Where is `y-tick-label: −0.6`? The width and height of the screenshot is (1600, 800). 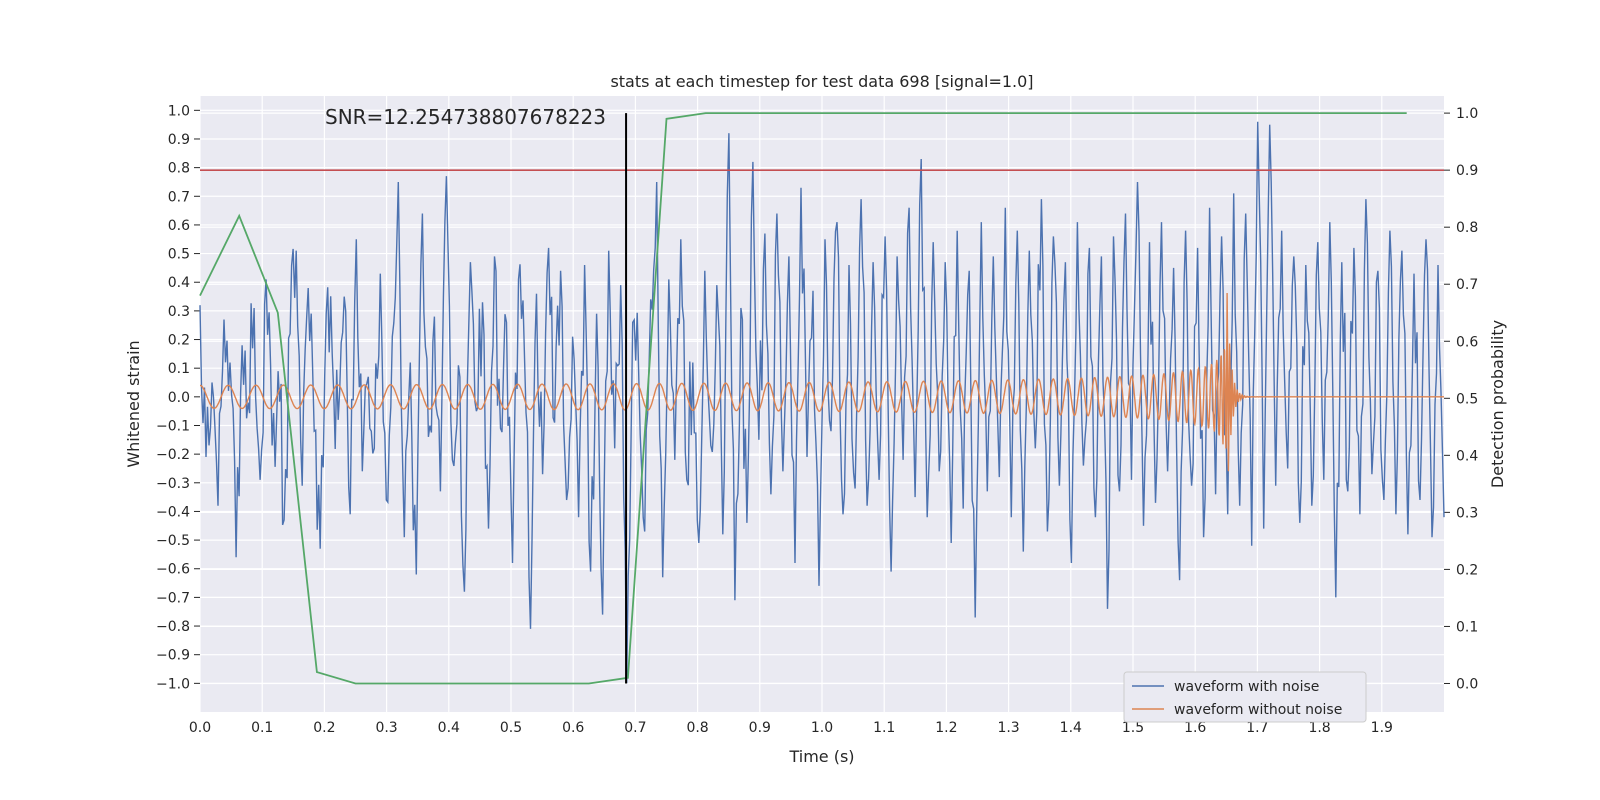 y-tick-label: −0.6 is located at coordinates (173, 570).